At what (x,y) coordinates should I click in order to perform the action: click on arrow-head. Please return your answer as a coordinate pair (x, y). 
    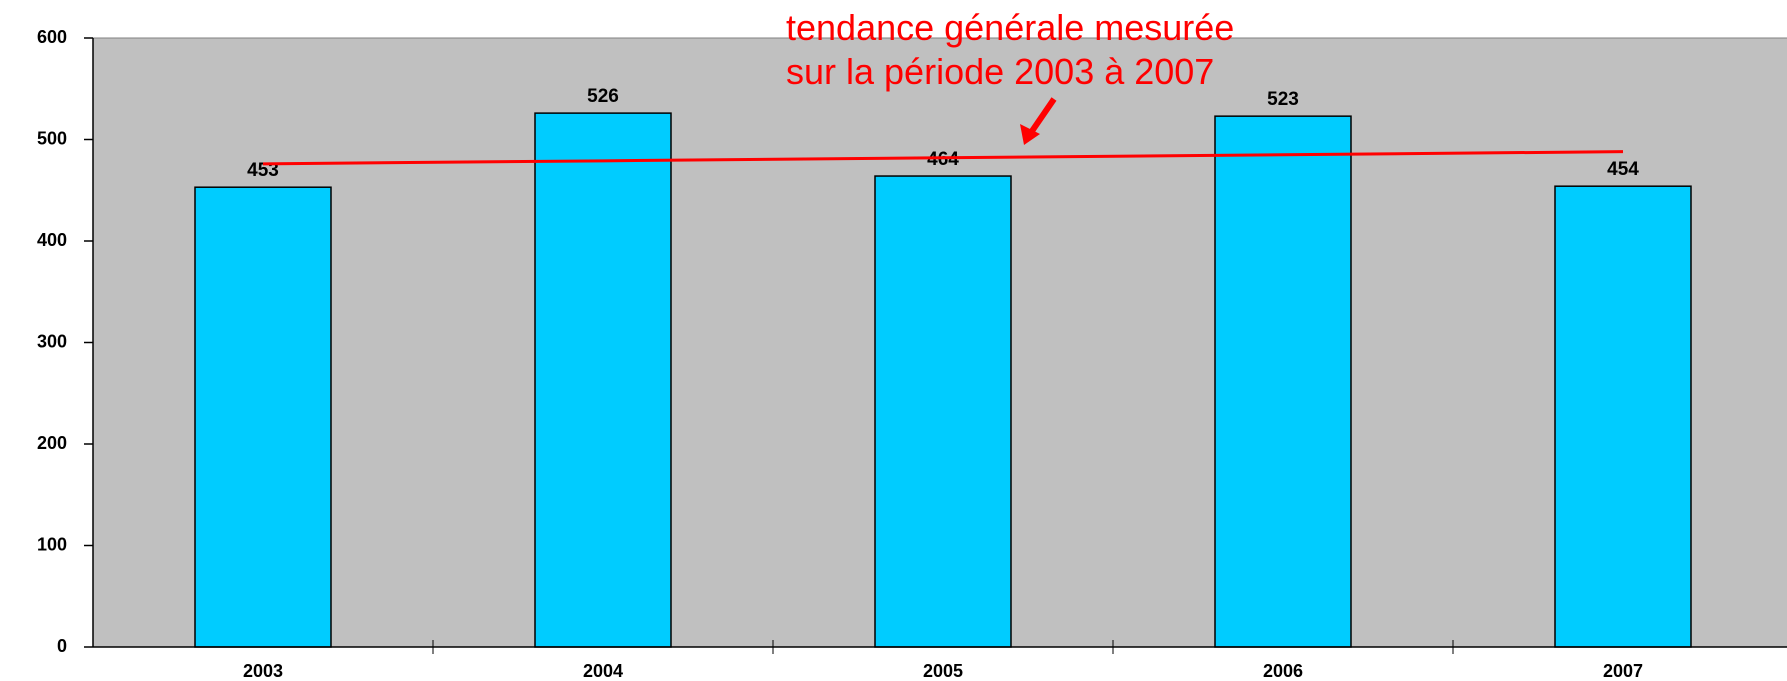
    Looking at the image, I should click on (1030, 134).